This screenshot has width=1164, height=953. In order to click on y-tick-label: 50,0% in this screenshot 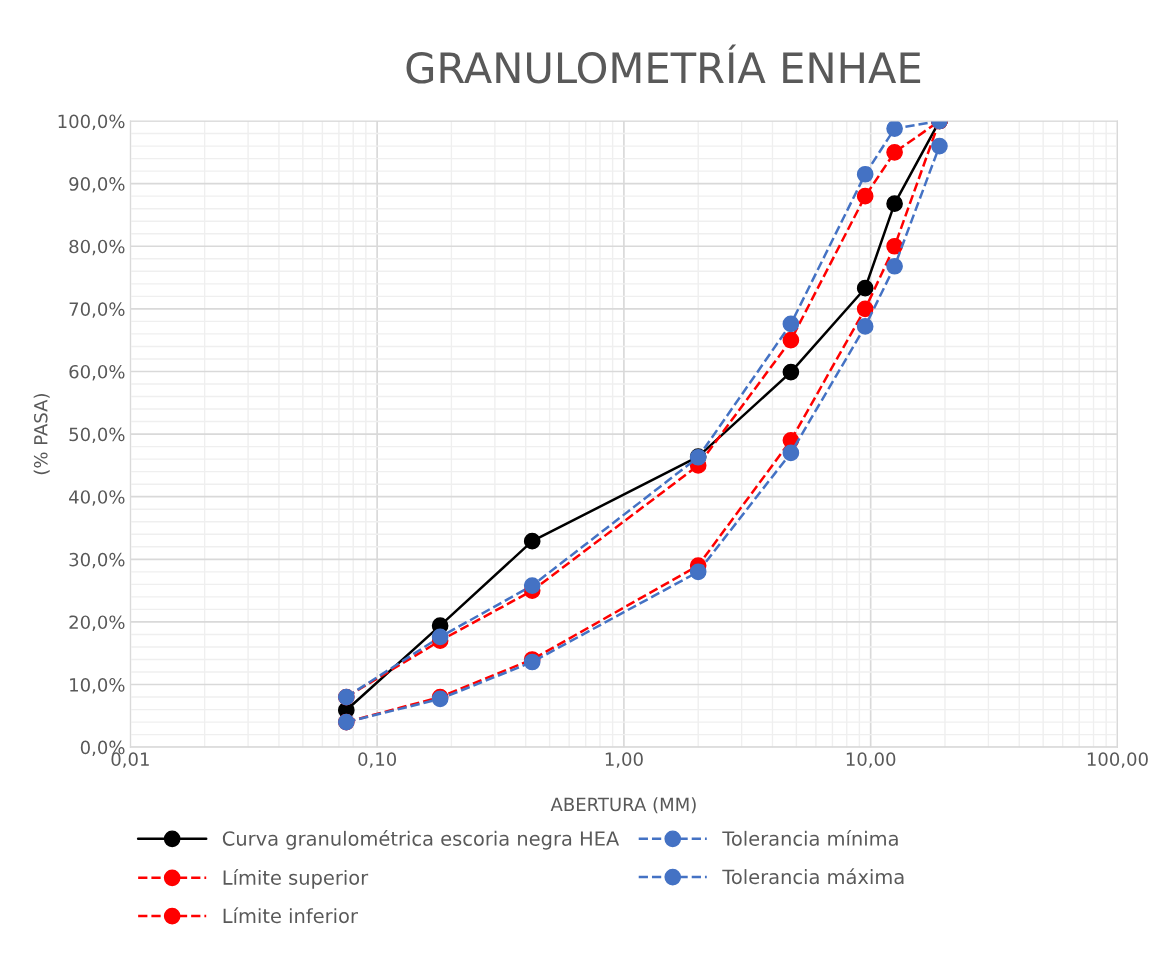, I will do `click(97, 435)`.